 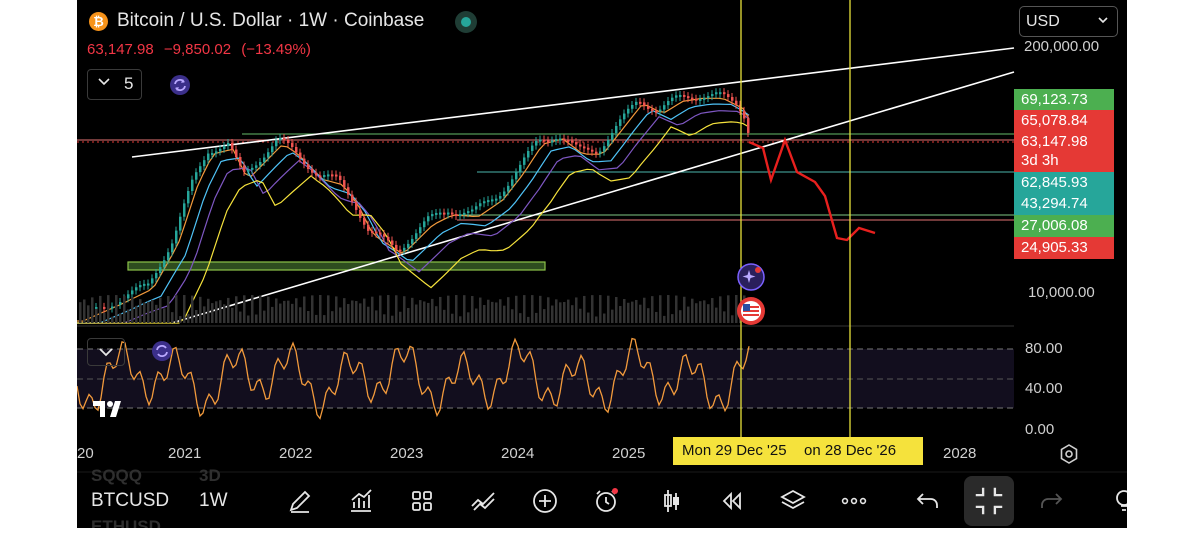 I want to click on symbol-button: BTCUSD, so click(x=130, y=500).